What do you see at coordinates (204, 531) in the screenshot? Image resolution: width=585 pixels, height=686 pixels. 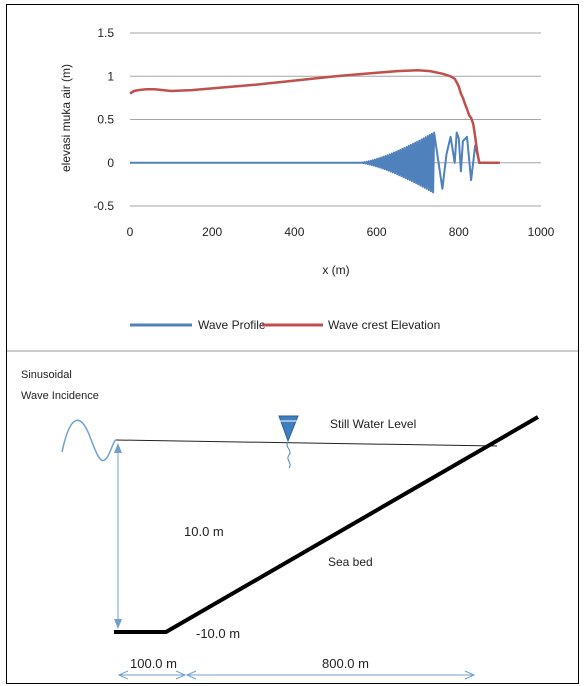 I see `depth-label: 10.0 m` at bounding box center [204, 531].